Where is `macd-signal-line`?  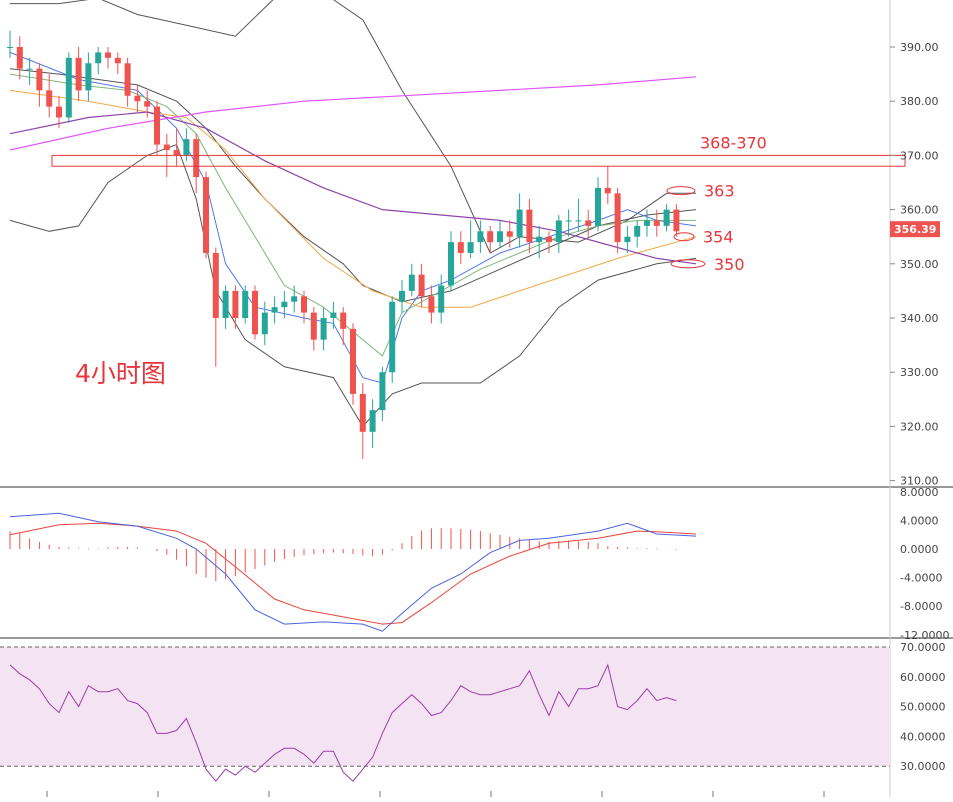
macd-signal-line is located at coordinates (353, 573).